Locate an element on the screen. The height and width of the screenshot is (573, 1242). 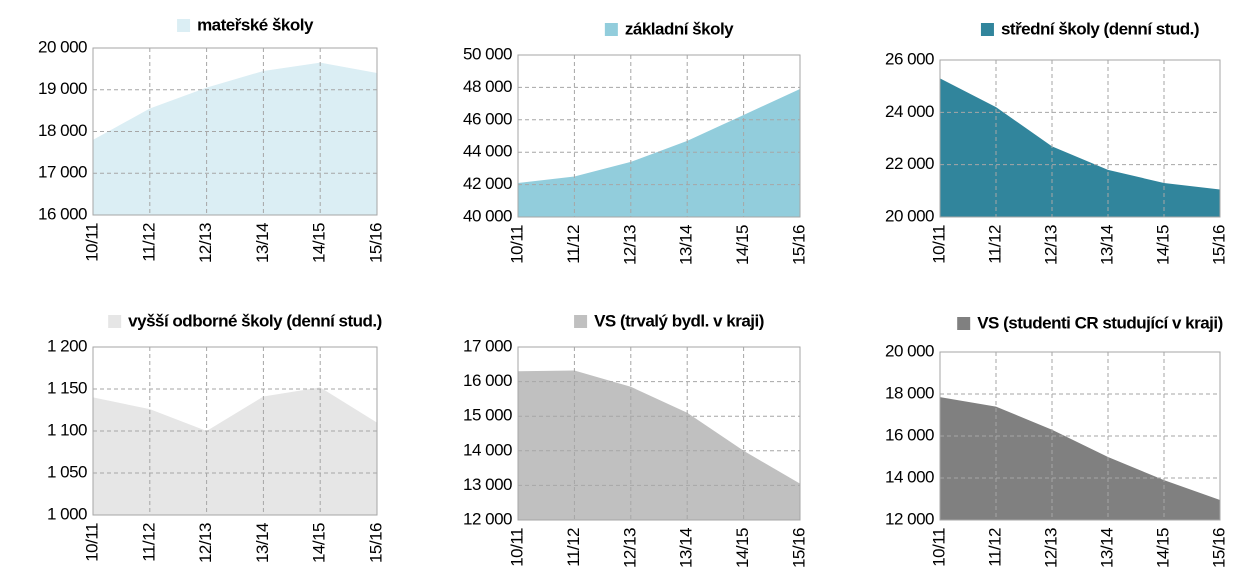
y-tick-label: 26 000 is located at coordinates (909, 58).